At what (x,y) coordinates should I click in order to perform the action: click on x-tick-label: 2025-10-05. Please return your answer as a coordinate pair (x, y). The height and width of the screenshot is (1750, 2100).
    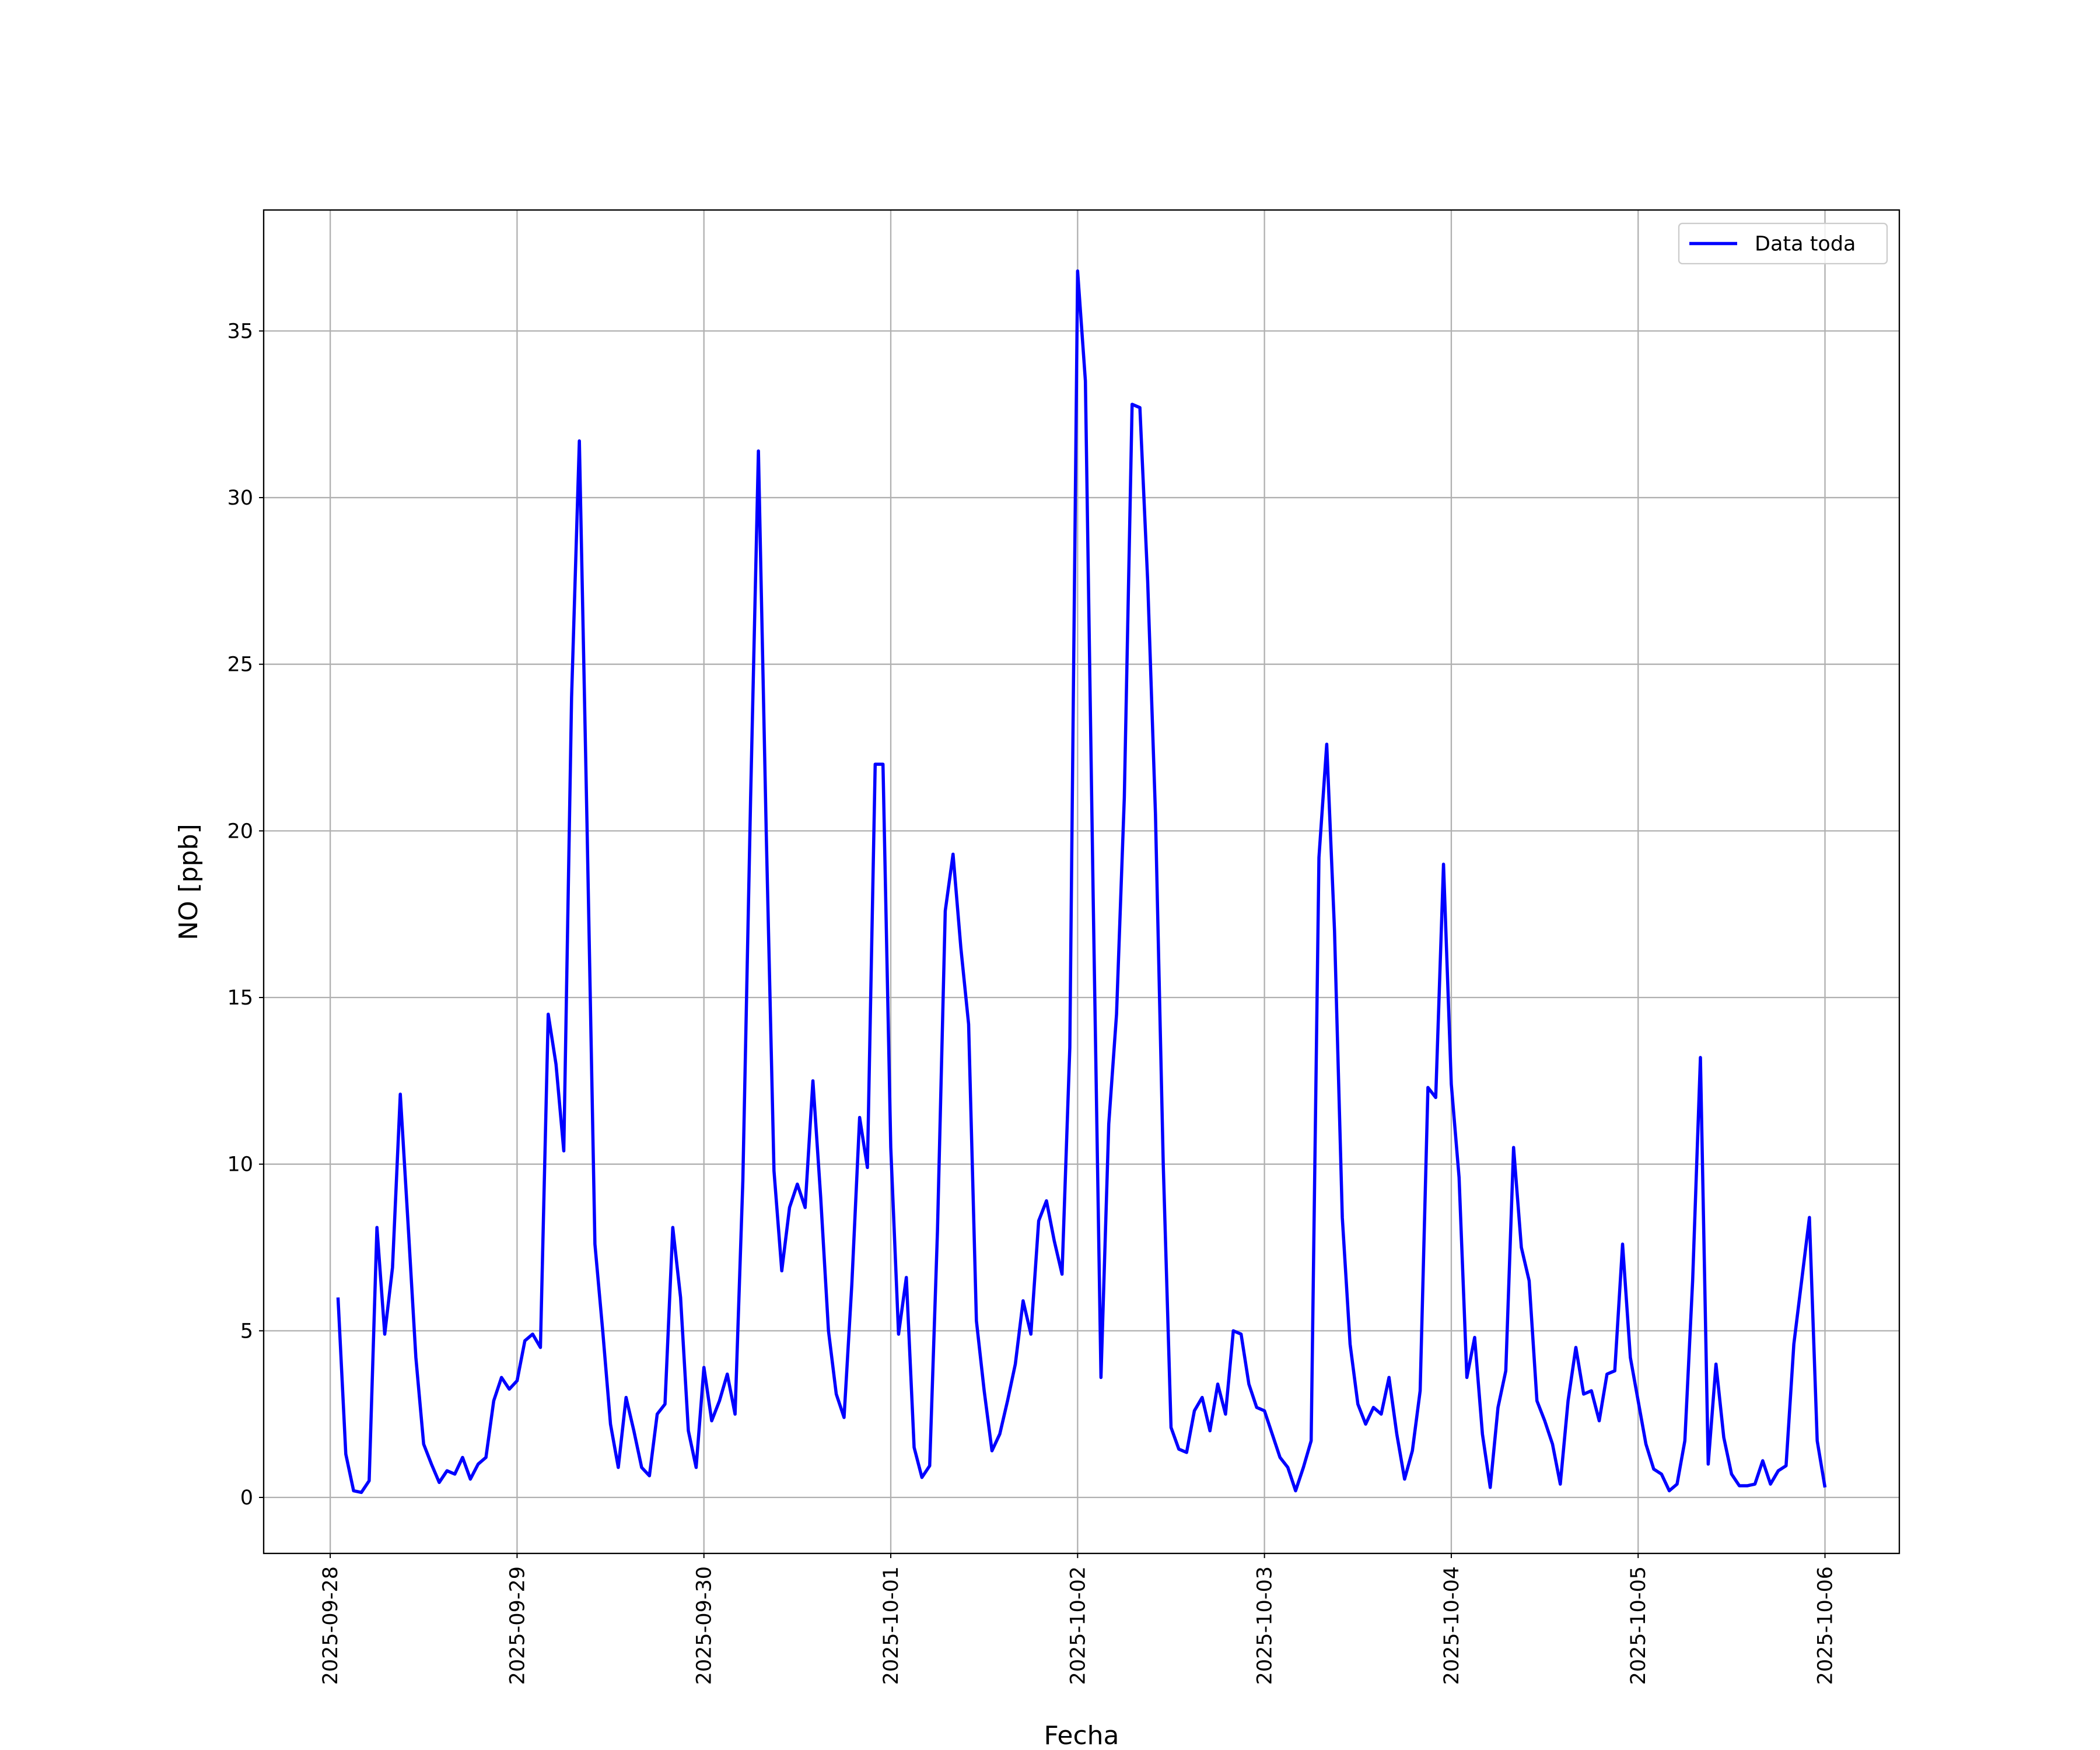
    Looking at the image, I should click on (1638, 1625).